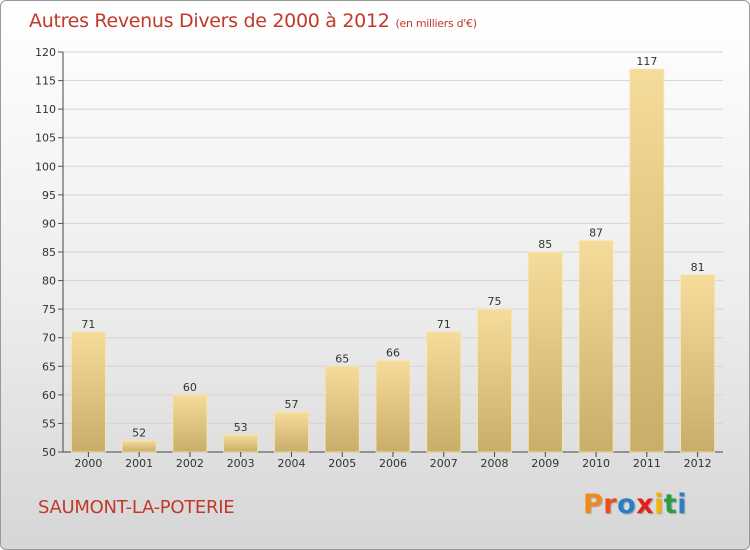 The image size is (750, 550). I want to click on proxiti-logo: Proxiti, so click(635, 504).